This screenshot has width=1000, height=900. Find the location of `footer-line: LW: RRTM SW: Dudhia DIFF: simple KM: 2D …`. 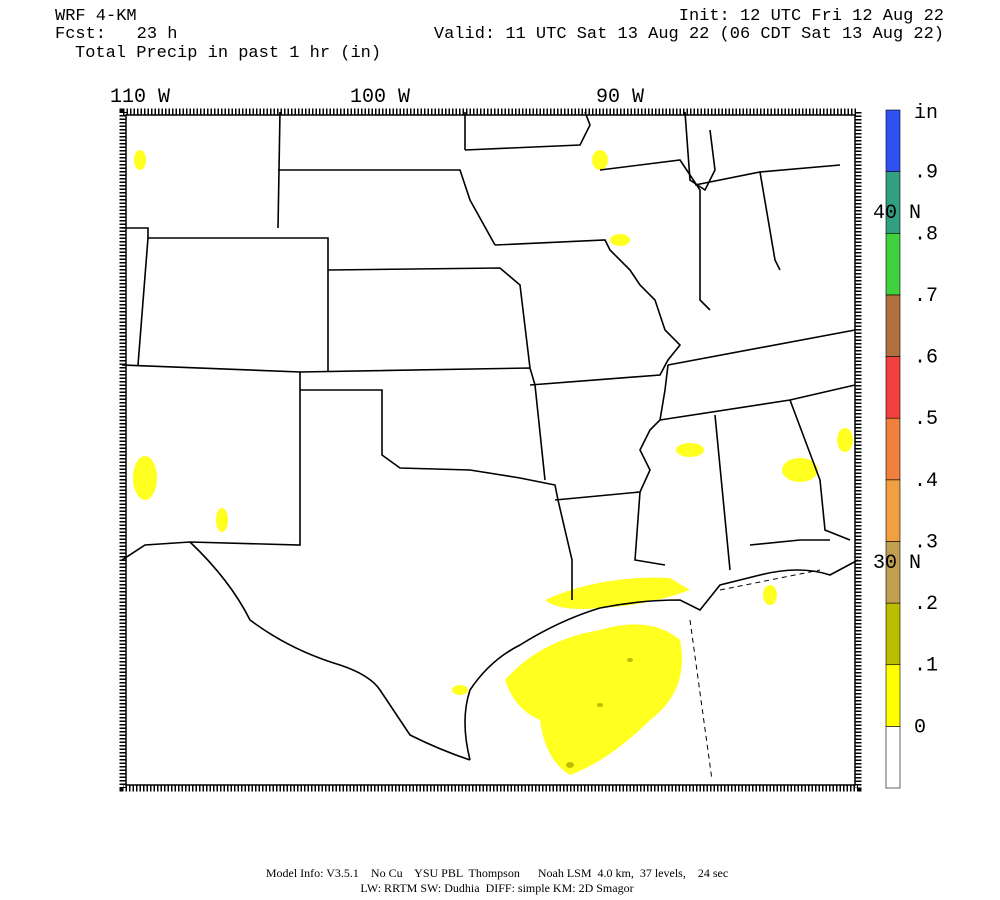

footer-line: LW: RRTM SW: Dudhia DIFF: simple KM: 2D … is located at coordinates (496, 888).